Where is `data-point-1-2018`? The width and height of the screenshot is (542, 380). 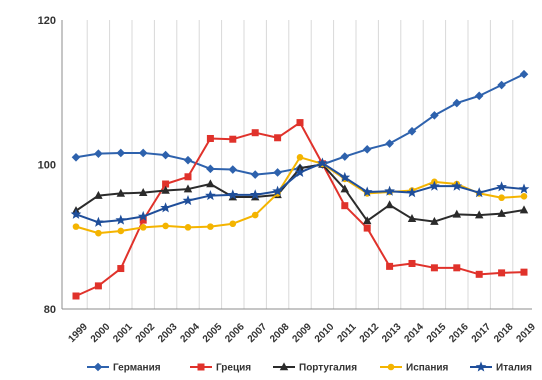 data-point-1-2018 is located at coordinates (501, 85).